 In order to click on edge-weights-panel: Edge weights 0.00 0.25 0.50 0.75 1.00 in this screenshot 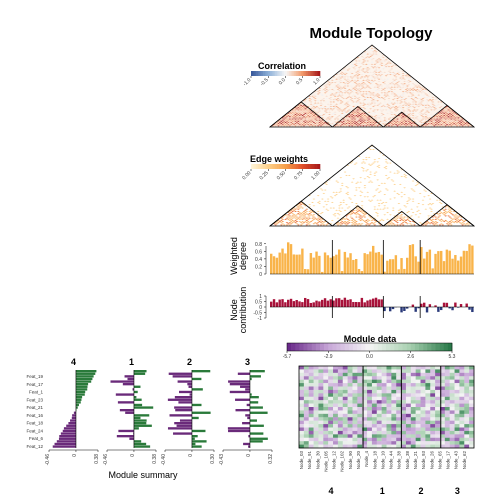, I will do `click(358, 185)`.